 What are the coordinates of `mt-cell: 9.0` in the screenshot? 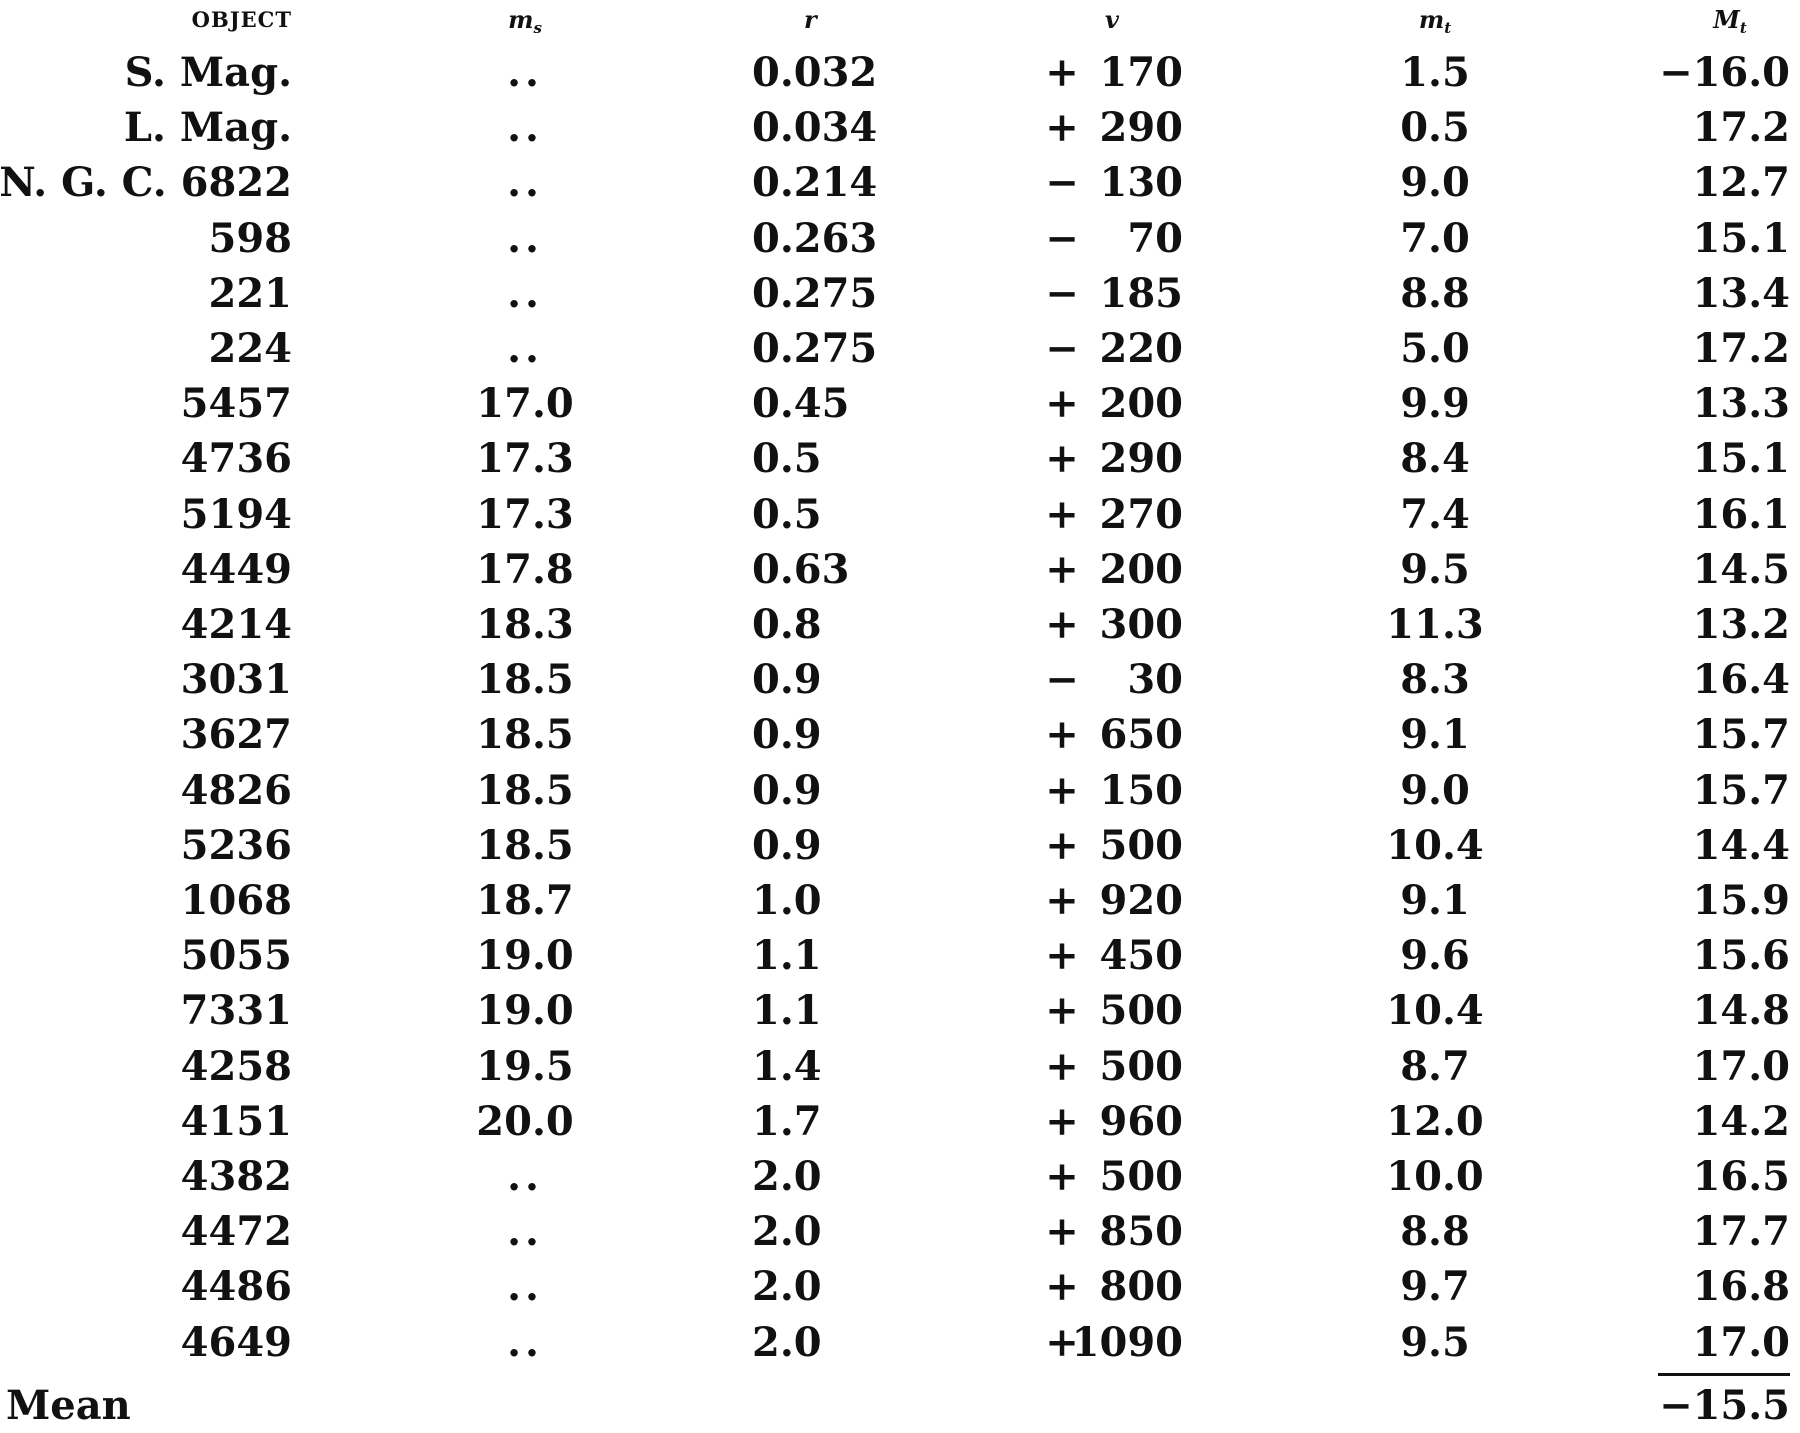 It's located at (1435, 183).